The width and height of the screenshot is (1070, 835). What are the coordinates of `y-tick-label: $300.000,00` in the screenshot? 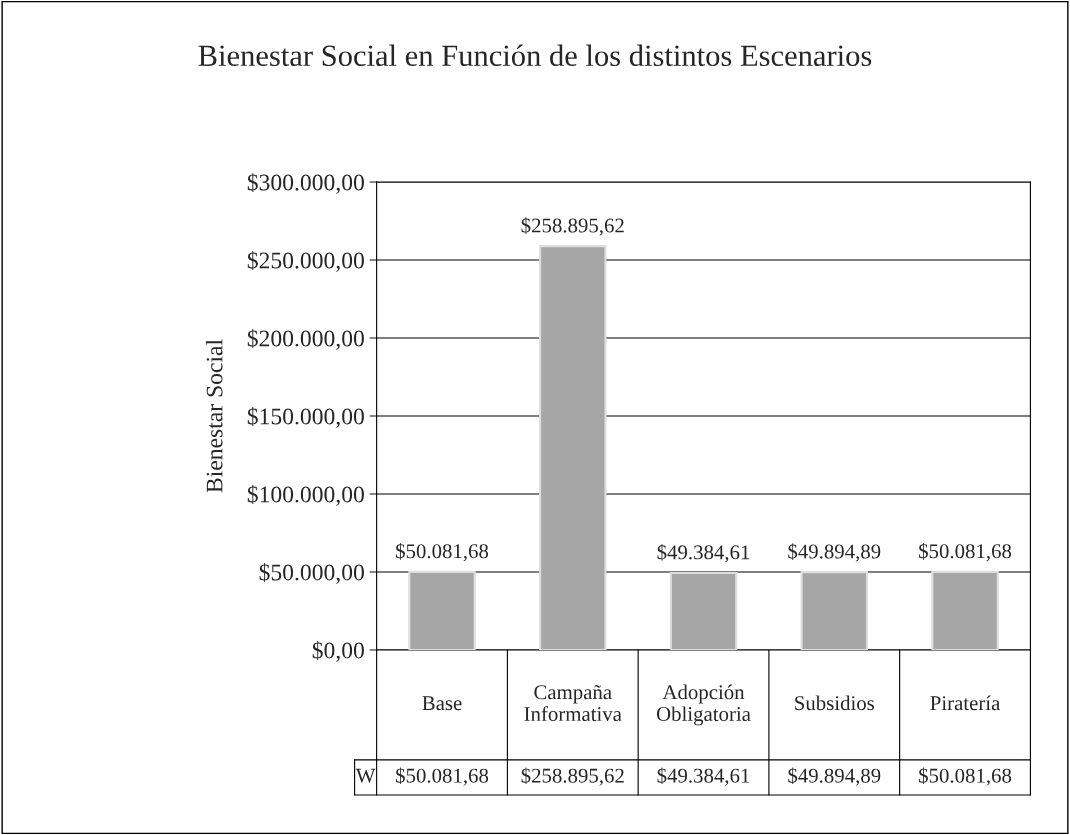 It's located at (305, 183).